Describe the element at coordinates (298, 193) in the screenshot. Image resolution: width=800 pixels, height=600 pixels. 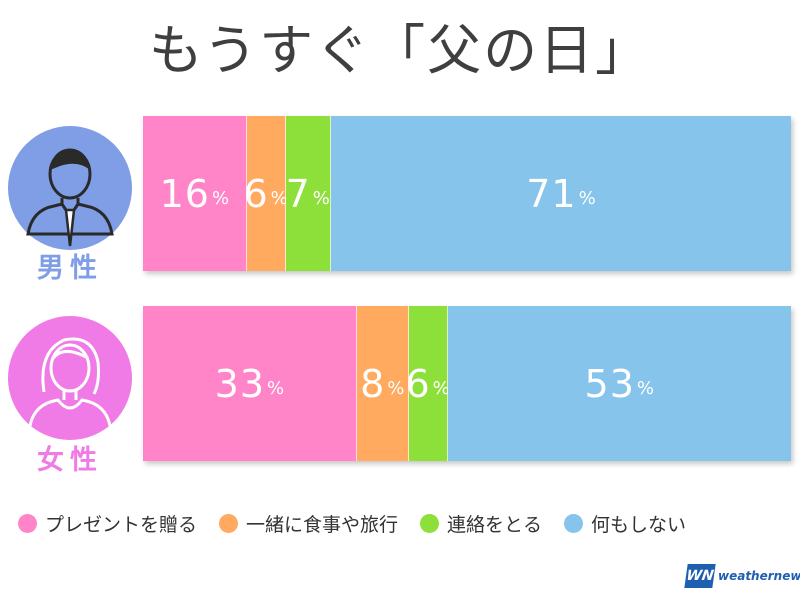
I see `data-label-value: 7` at that location.